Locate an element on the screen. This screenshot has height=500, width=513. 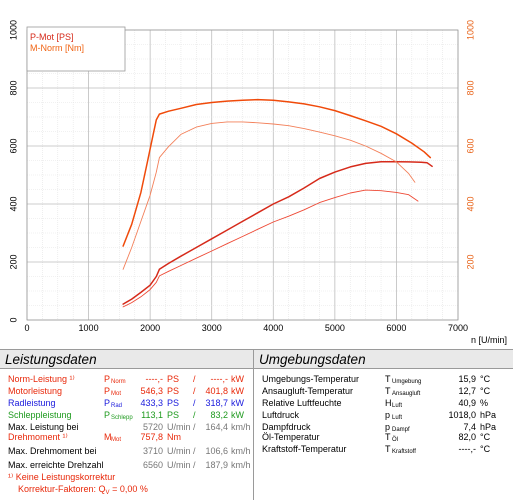
row-value-1: 433,3 is located at coordinates (151, 403).